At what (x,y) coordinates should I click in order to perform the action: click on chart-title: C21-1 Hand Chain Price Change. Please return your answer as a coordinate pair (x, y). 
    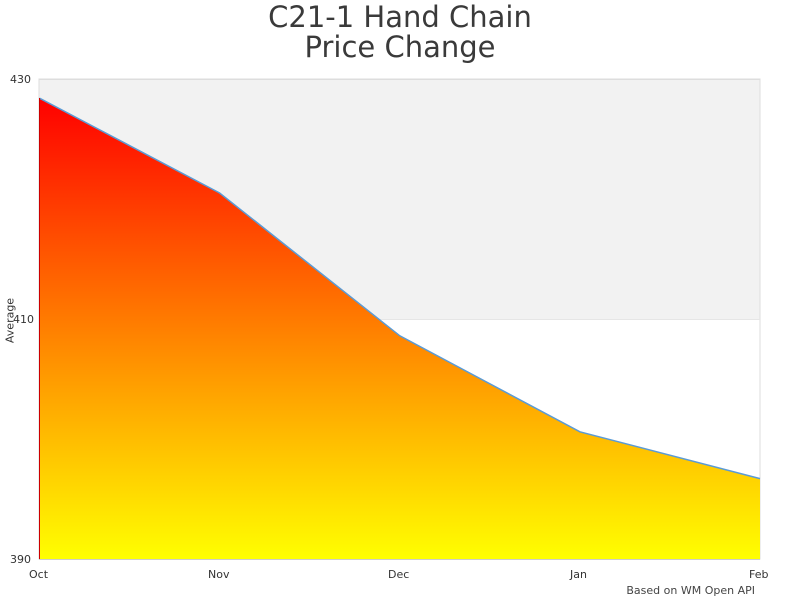
    Looking at the image, I should click on (400, 32).